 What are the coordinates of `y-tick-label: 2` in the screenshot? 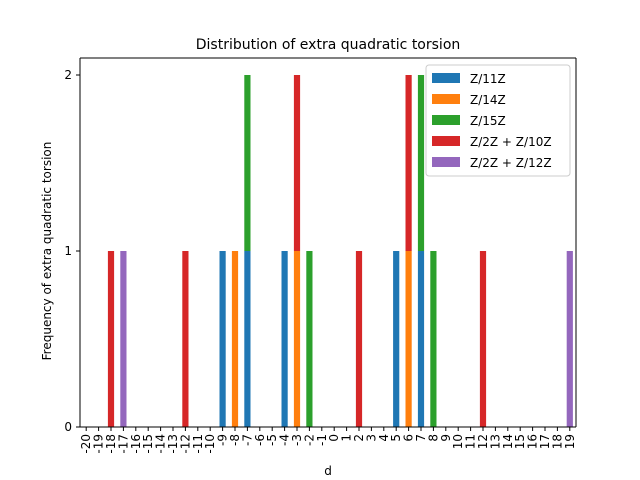 It's located at (68, 75).